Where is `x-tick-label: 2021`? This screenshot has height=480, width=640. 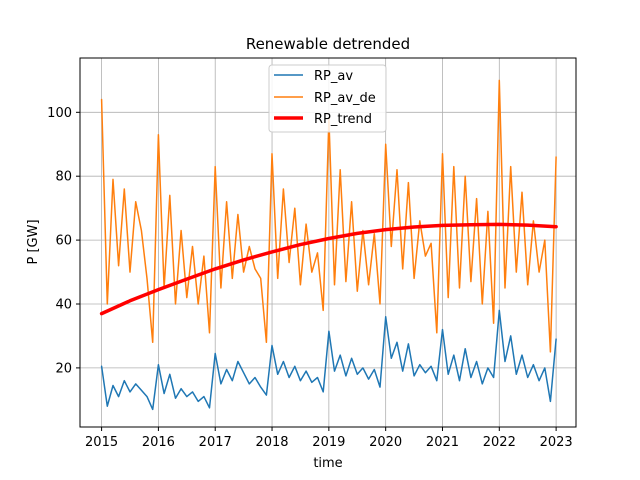
x-tick-label: 2021 is located at coordinates (442, 442).